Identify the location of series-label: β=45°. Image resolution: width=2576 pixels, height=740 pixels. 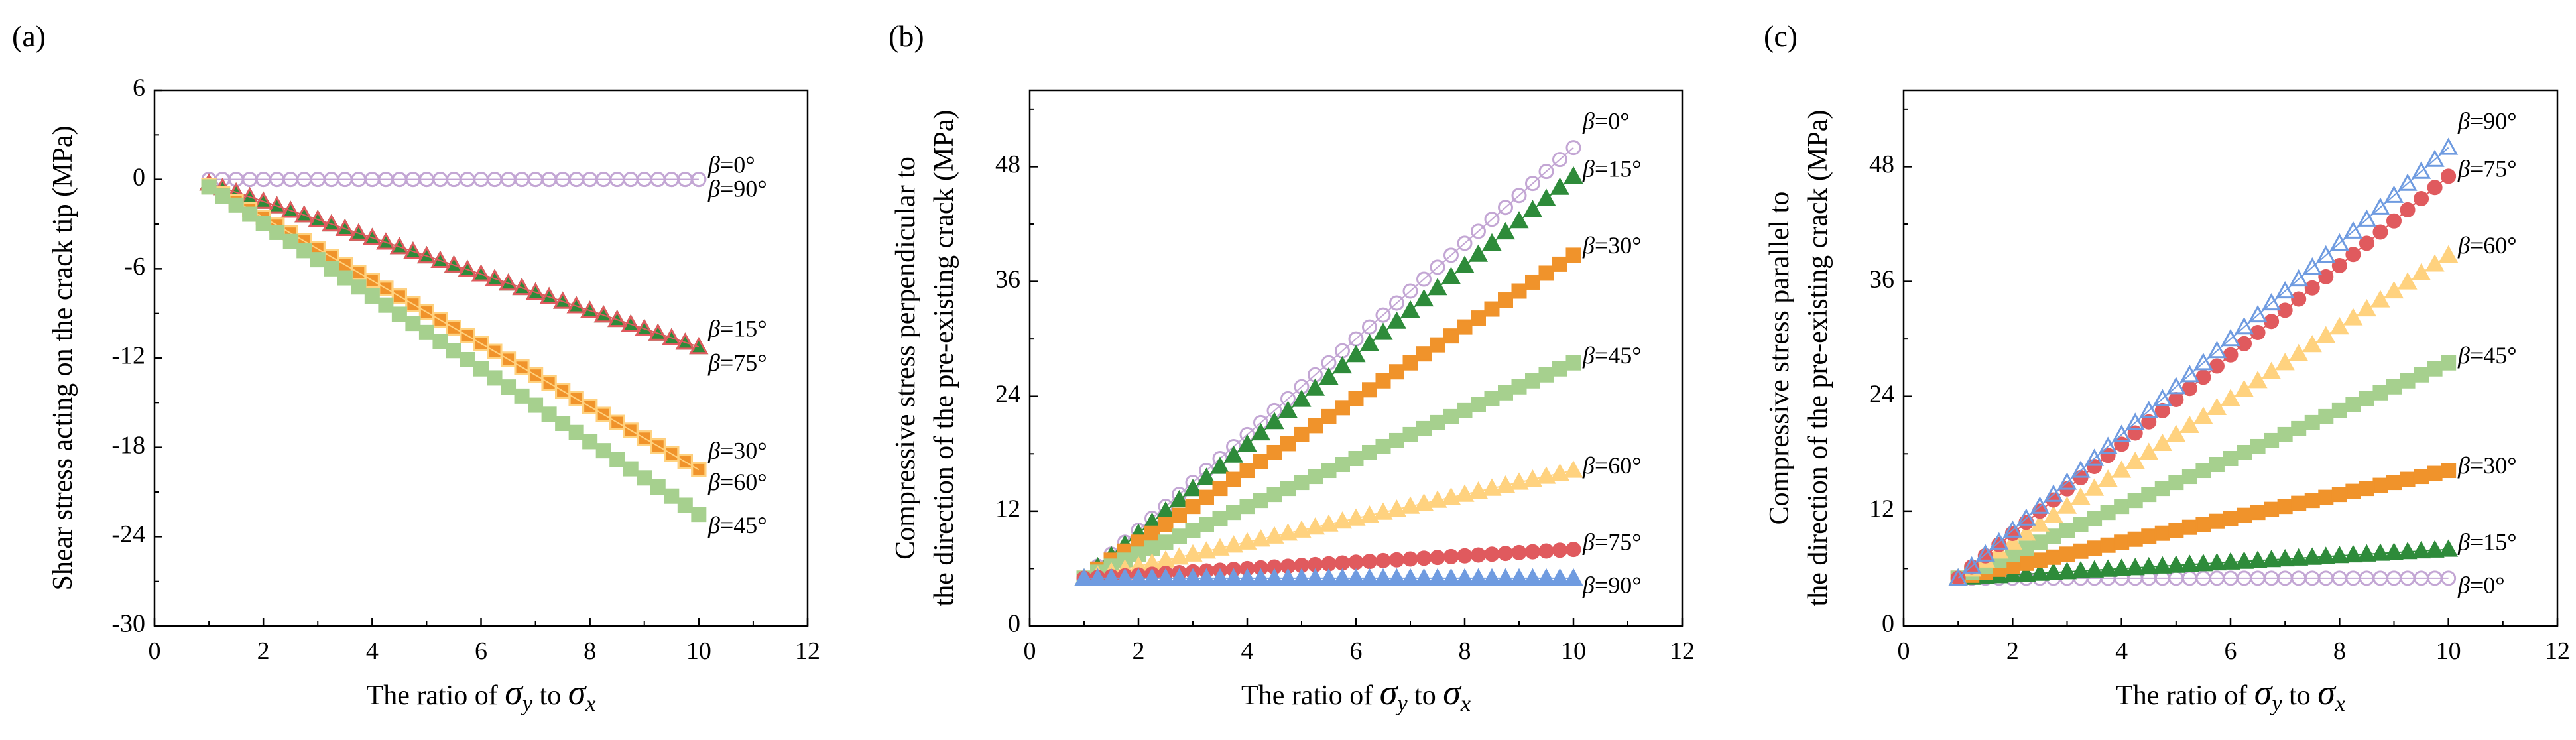
(2487, 355).